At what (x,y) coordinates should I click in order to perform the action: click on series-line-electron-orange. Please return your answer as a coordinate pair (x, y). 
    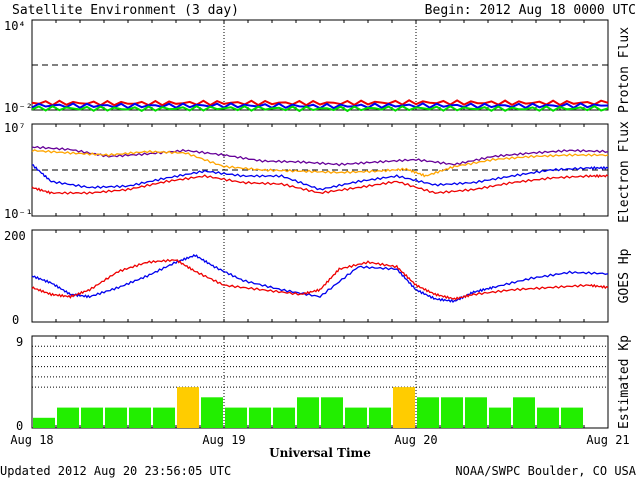
    Looking at the image, I should click on (320, 163).